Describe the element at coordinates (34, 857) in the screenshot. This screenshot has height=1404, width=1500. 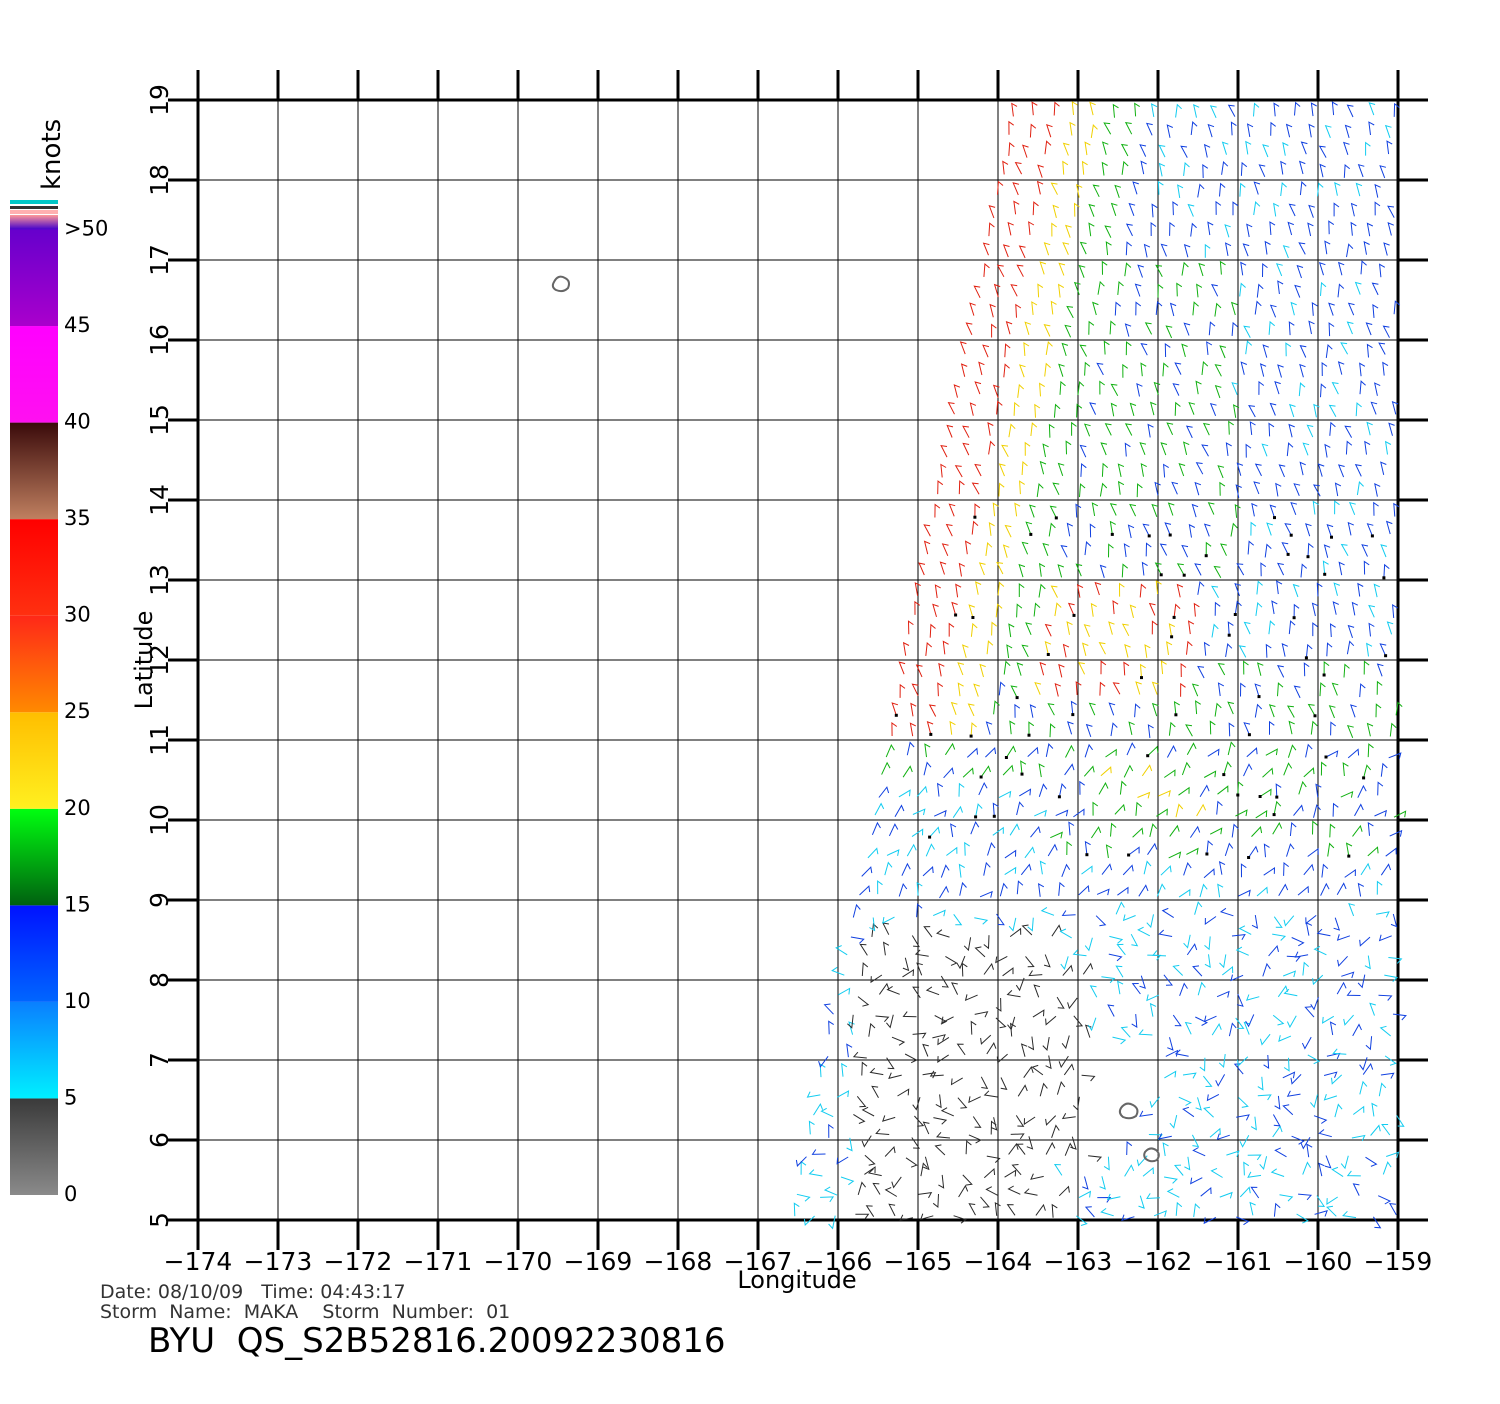
I see `colorbar-band` at that location.